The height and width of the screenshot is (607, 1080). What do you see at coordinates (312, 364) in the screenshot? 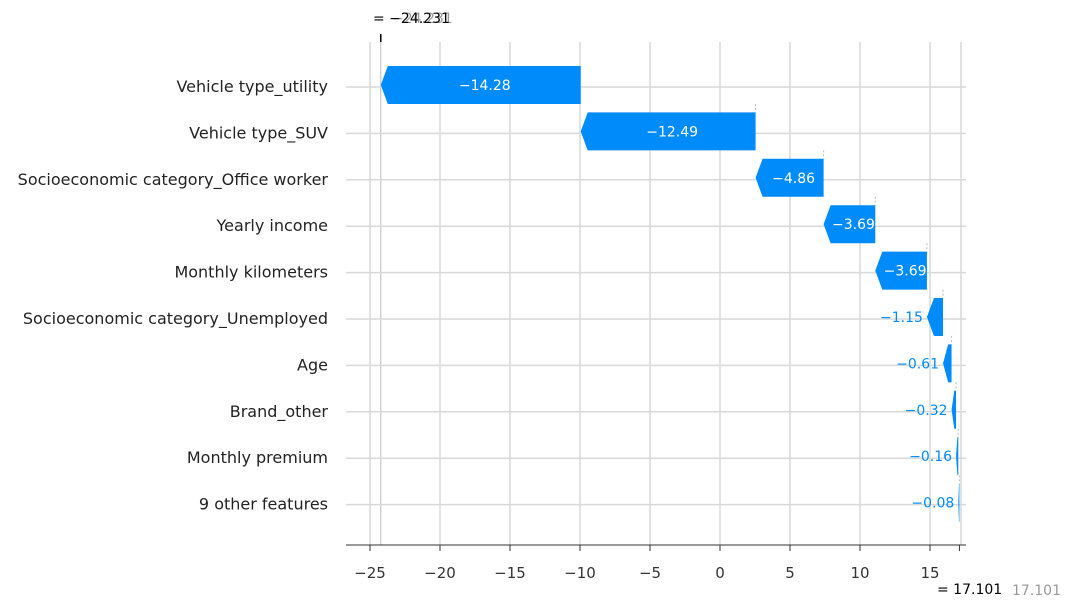
I see `feature-label-6: Age` at bounding box center [312, 364].